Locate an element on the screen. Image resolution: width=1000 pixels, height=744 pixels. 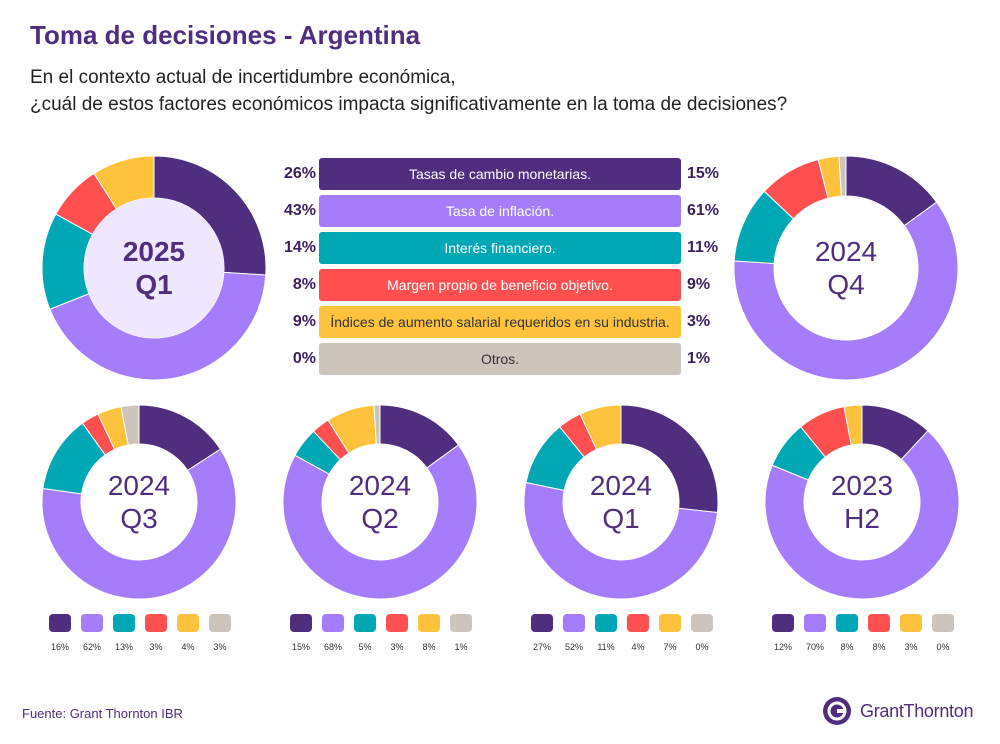
pct-2024-q4: 9% is located at coordinates (699, 284).